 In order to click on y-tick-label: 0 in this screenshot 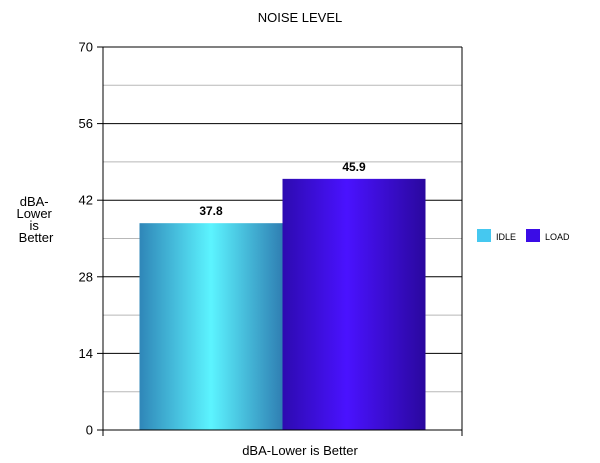, I will do `click(89, 430)`.